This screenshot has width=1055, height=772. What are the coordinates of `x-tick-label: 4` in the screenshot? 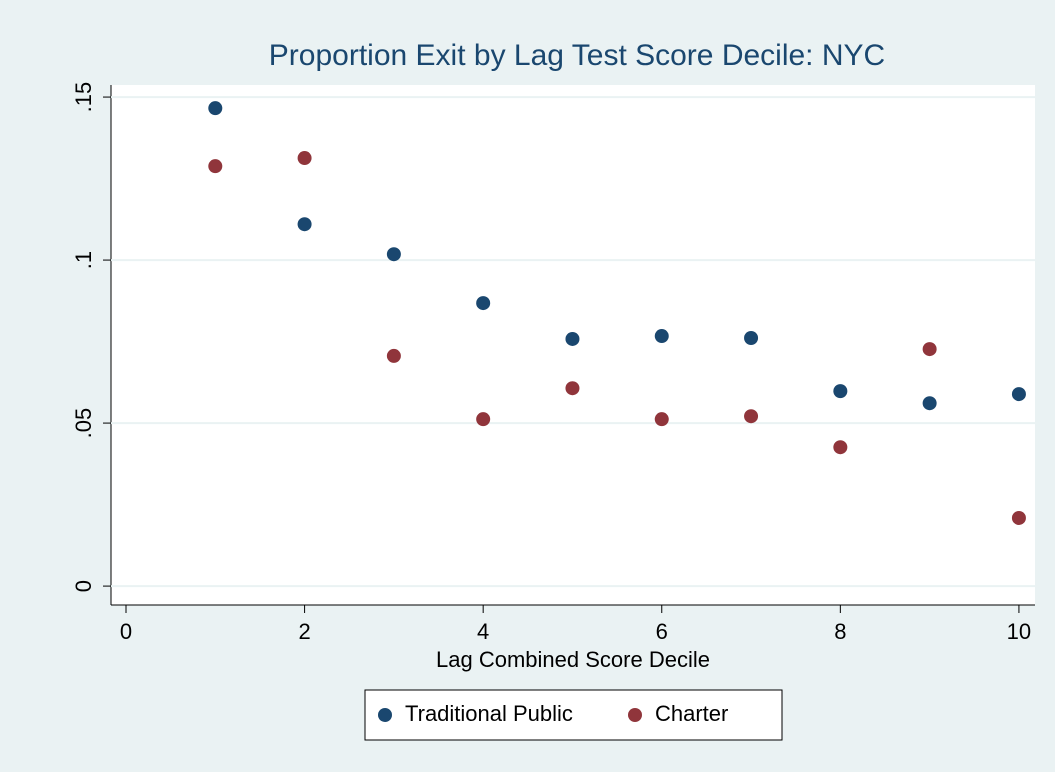 It's located at (483, 631).